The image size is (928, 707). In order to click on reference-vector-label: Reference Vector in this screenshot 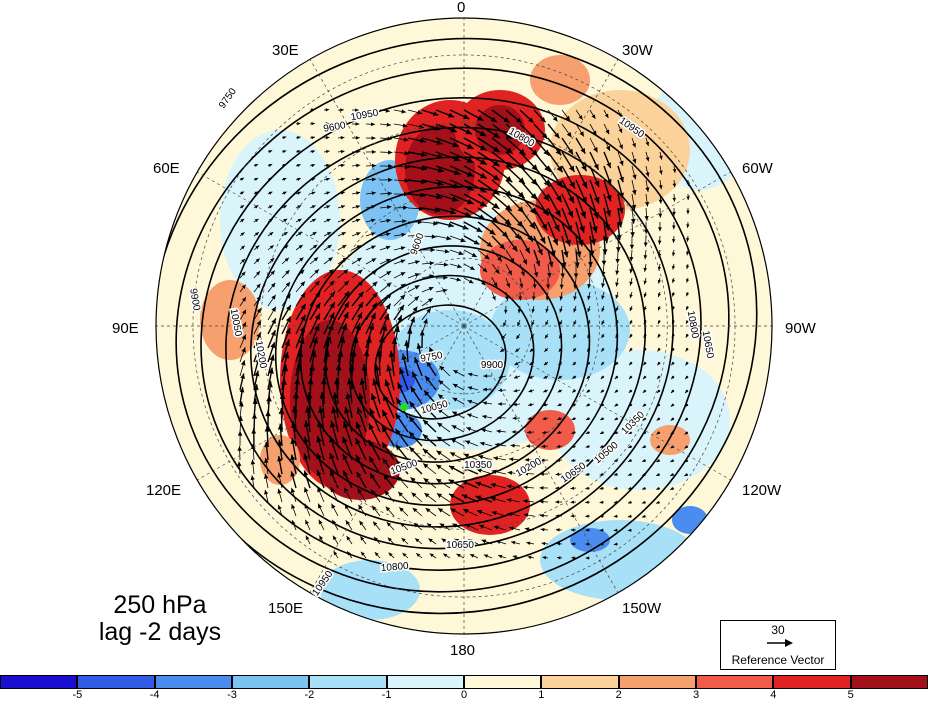, I will do `click(778, 660)`.